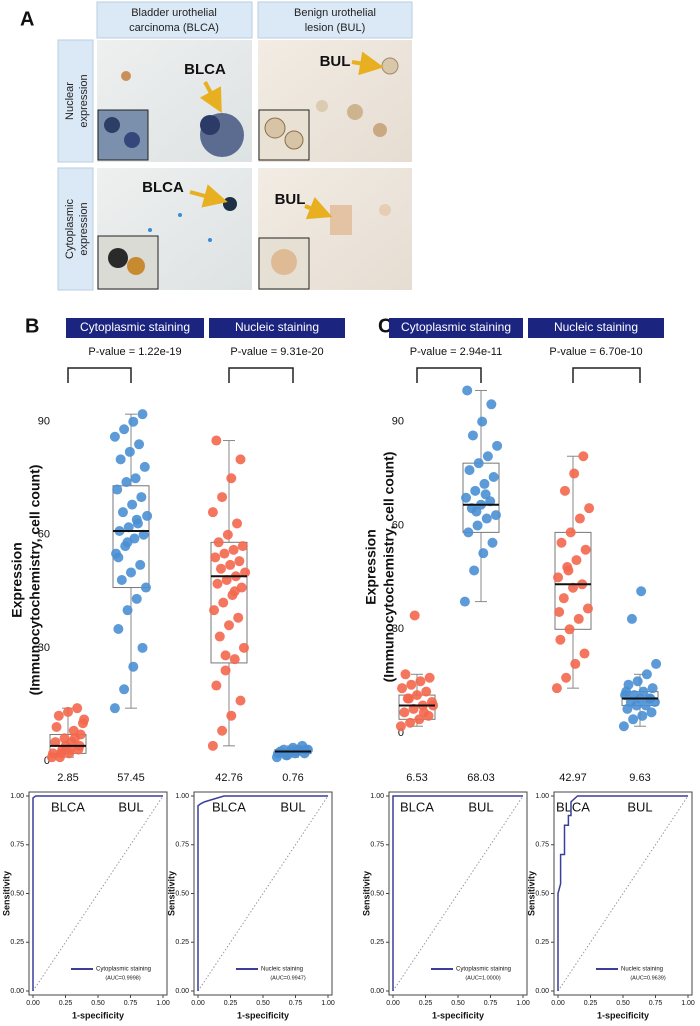  Describe the element at coordinates (456, 328) in the screenshot. I see `group-header` at that location.